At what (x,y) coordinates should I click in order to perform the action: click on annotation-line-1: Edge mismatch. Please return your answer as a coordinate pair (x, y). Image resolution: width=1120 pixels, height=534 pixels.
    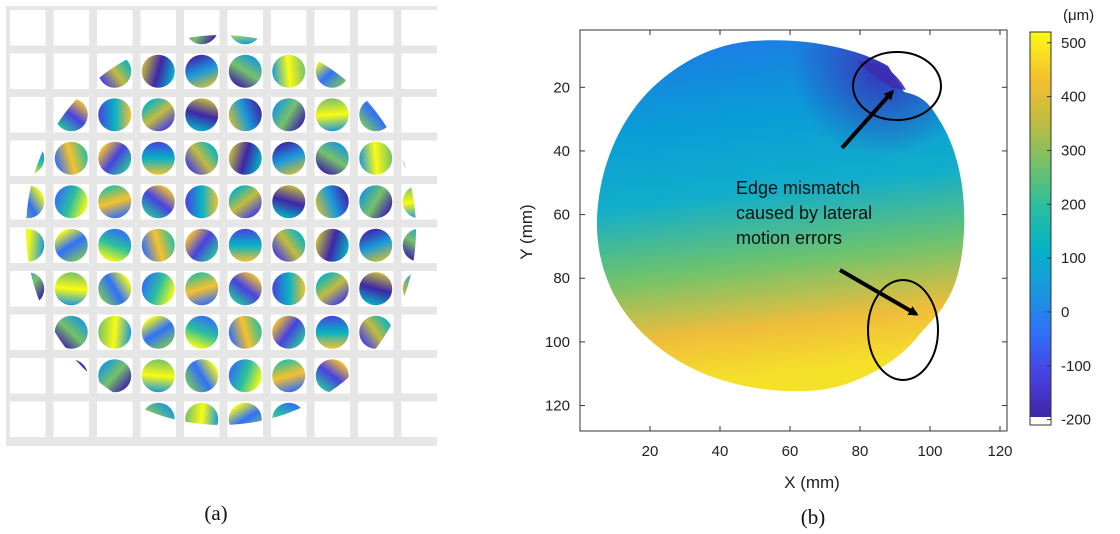
    Looking at the image, I should click on (798, 188).